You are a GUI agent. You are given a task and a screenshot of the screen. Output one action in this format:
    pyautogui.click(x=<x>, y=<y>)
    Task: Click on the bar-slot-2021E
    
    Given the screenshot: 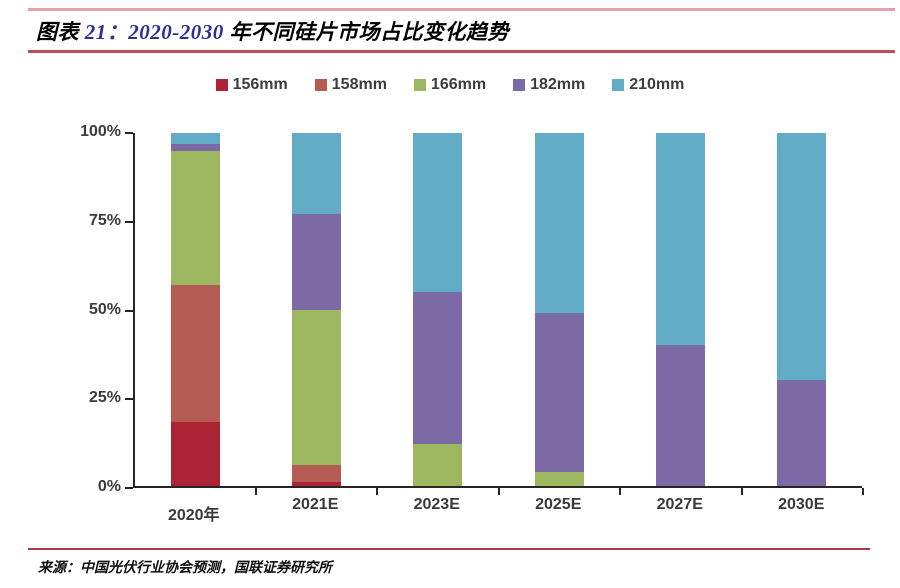 What is the action you would take?
    pyautogui.click(x=316, y=309)
    